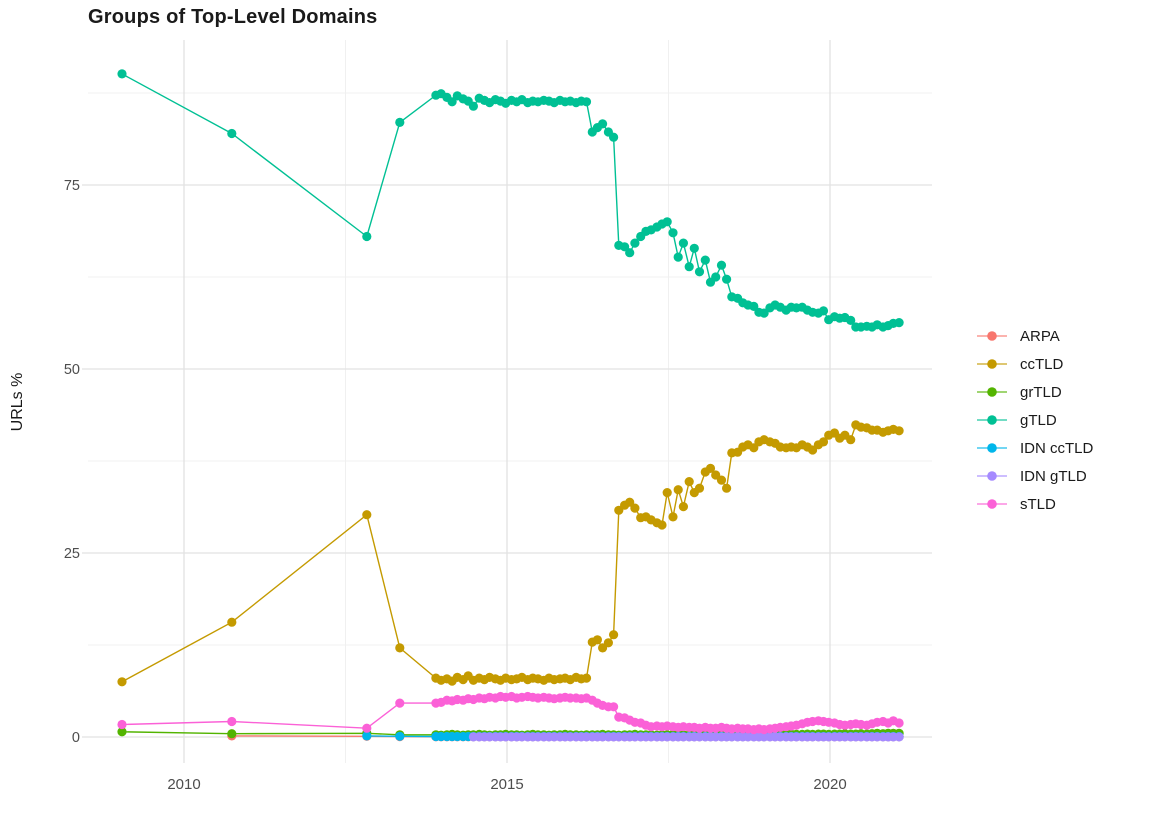 The width and height of the screenshot is (1164, 827). I want to click on legend: ARPA ccTLD grTLD gTLD IDN ccTLD IDN gTLD sTLD, so click(1034, 420).